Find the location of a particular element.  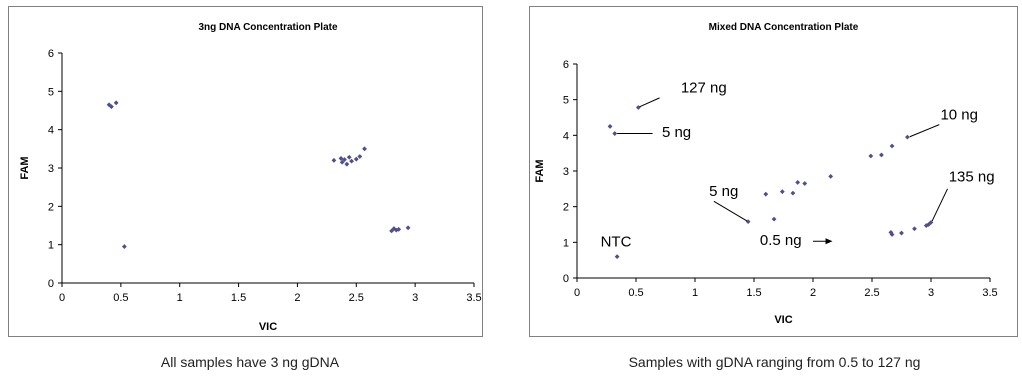

annotation-label: NTC is located at coordinates (616, 242).